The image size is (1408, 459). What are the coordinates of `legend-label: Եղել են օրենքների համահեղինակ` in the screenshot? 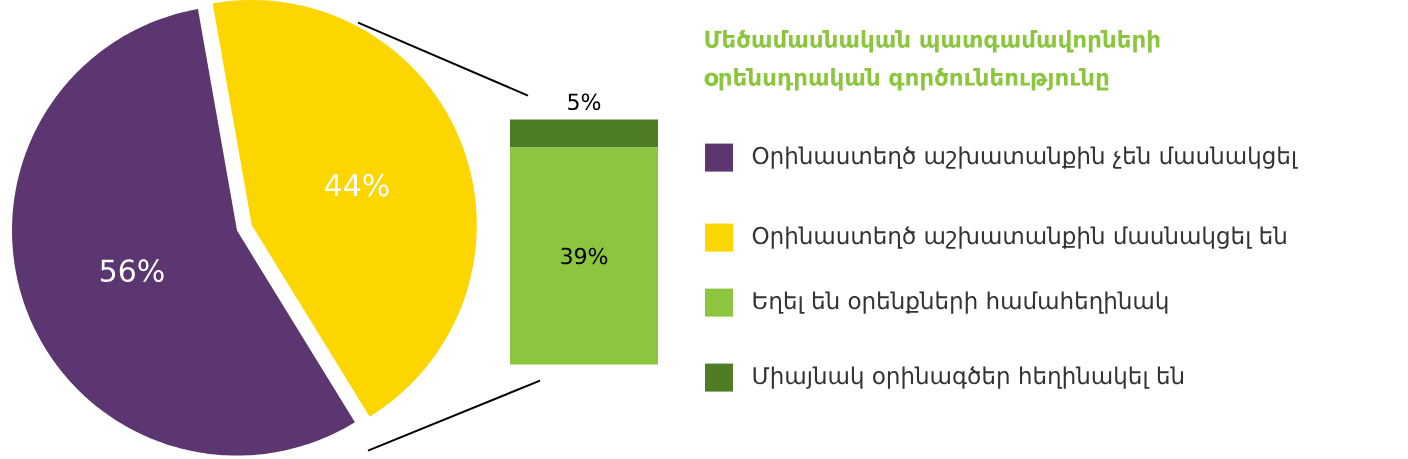 It's located at (960, 302).